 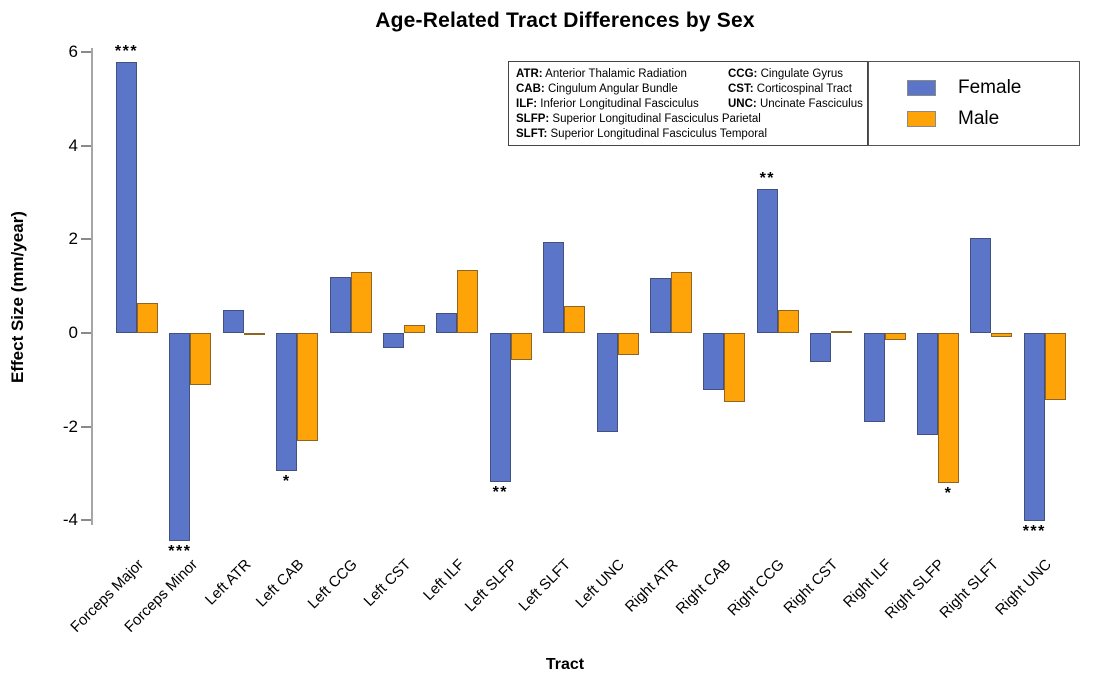 What do you see at coordinates (931, 586) in the screenshot?
I see `x-tick: Right UNC` at bounding box center [931, 586].